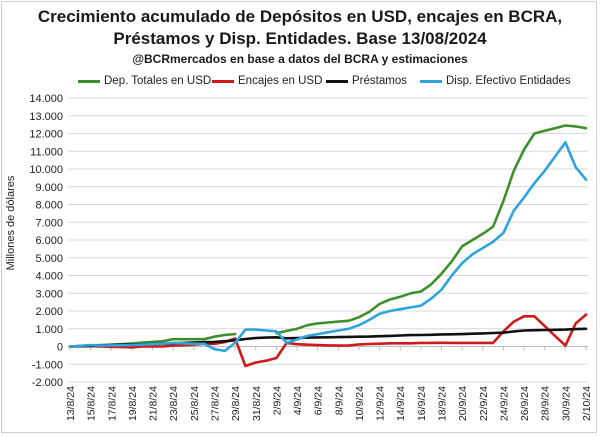 Image resolution: width=600 pixels, height=436 pixels. What do you see at coordinates (60, 348) in the screenshot?
I see `y-tick-label: 0` at bounding box center [60, 348].